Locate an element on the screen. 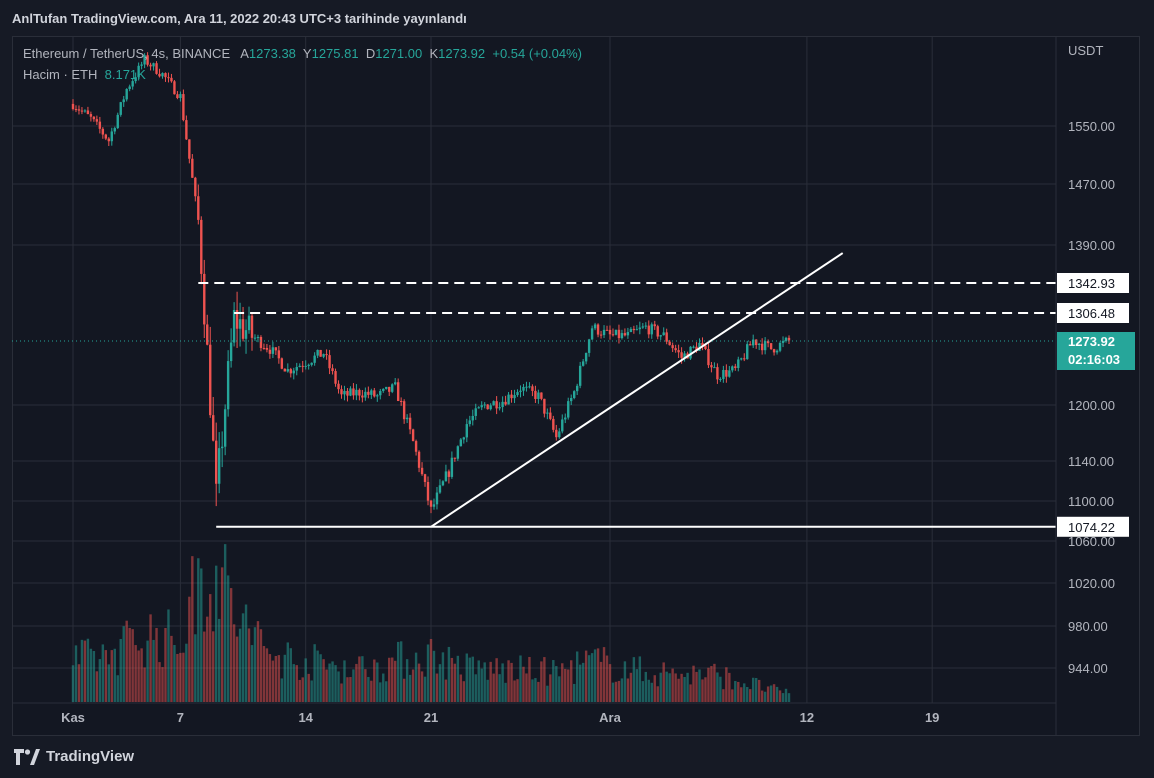  price-tick-label: 980.00 is located at coordinates (1088, 626).